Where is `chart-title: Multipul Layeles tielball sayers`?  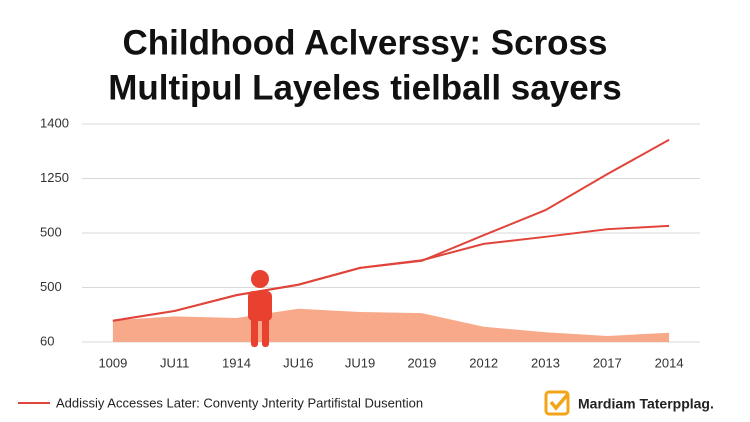 chart-title: Multipul Layeles tielball sayers is located at coordinates (365, 87).